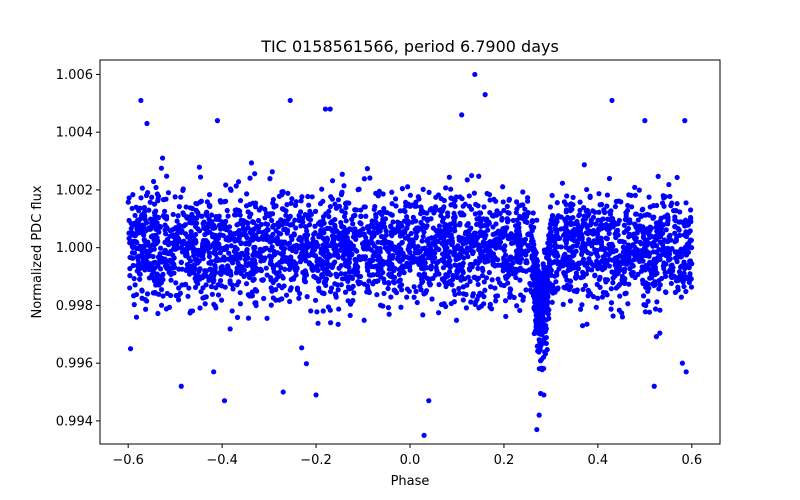 The width and height of the screenshot is (800, 500). Describe the element at coordinates (682, 363) in the screenshot. I see `outlier-point` at that location.